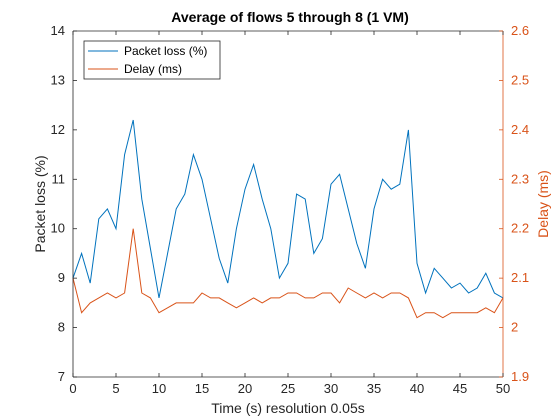 The height and width of the screenshot is (420, 560). I want to click on y-tick-label-right: 2.6, so click(520, 30).